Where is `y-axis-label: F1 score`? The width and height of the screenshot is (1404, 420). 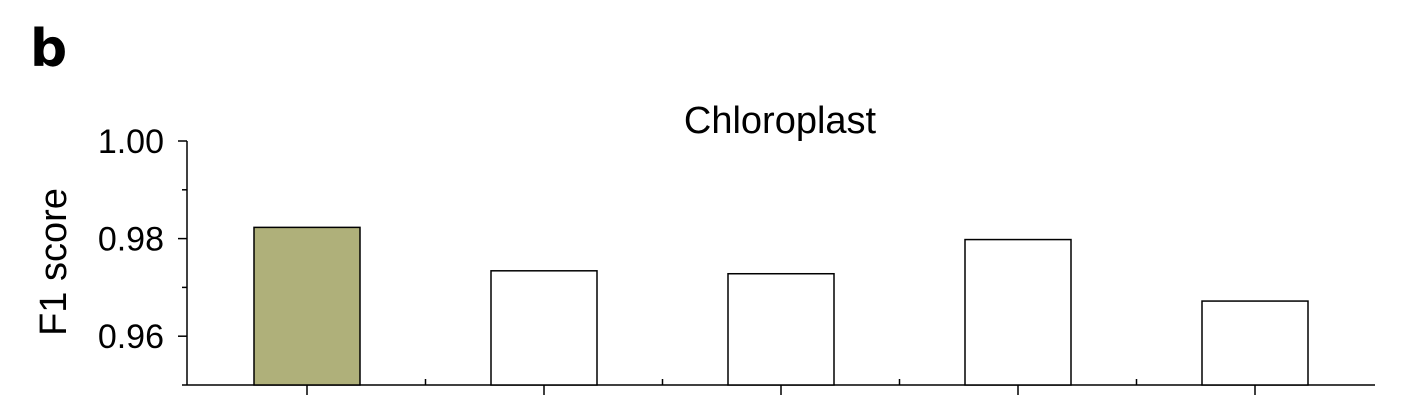
y-axis-label: F1 score is located at coordinates (54, 262).